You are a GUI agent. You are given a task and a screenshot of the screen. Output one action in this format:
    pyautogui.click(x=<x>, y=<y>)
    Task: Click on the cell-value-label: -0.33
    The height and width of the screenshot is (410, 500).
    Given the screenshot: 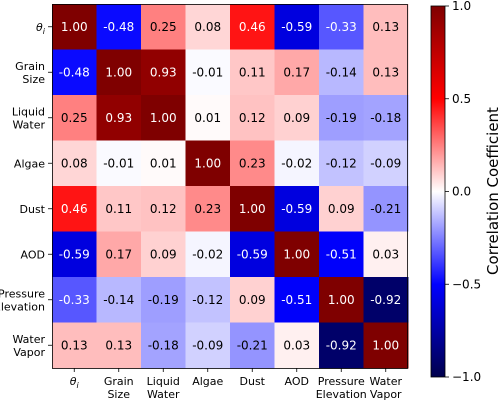 What is the action you would take?
    pyautogui.click(x=74, y=300)
    